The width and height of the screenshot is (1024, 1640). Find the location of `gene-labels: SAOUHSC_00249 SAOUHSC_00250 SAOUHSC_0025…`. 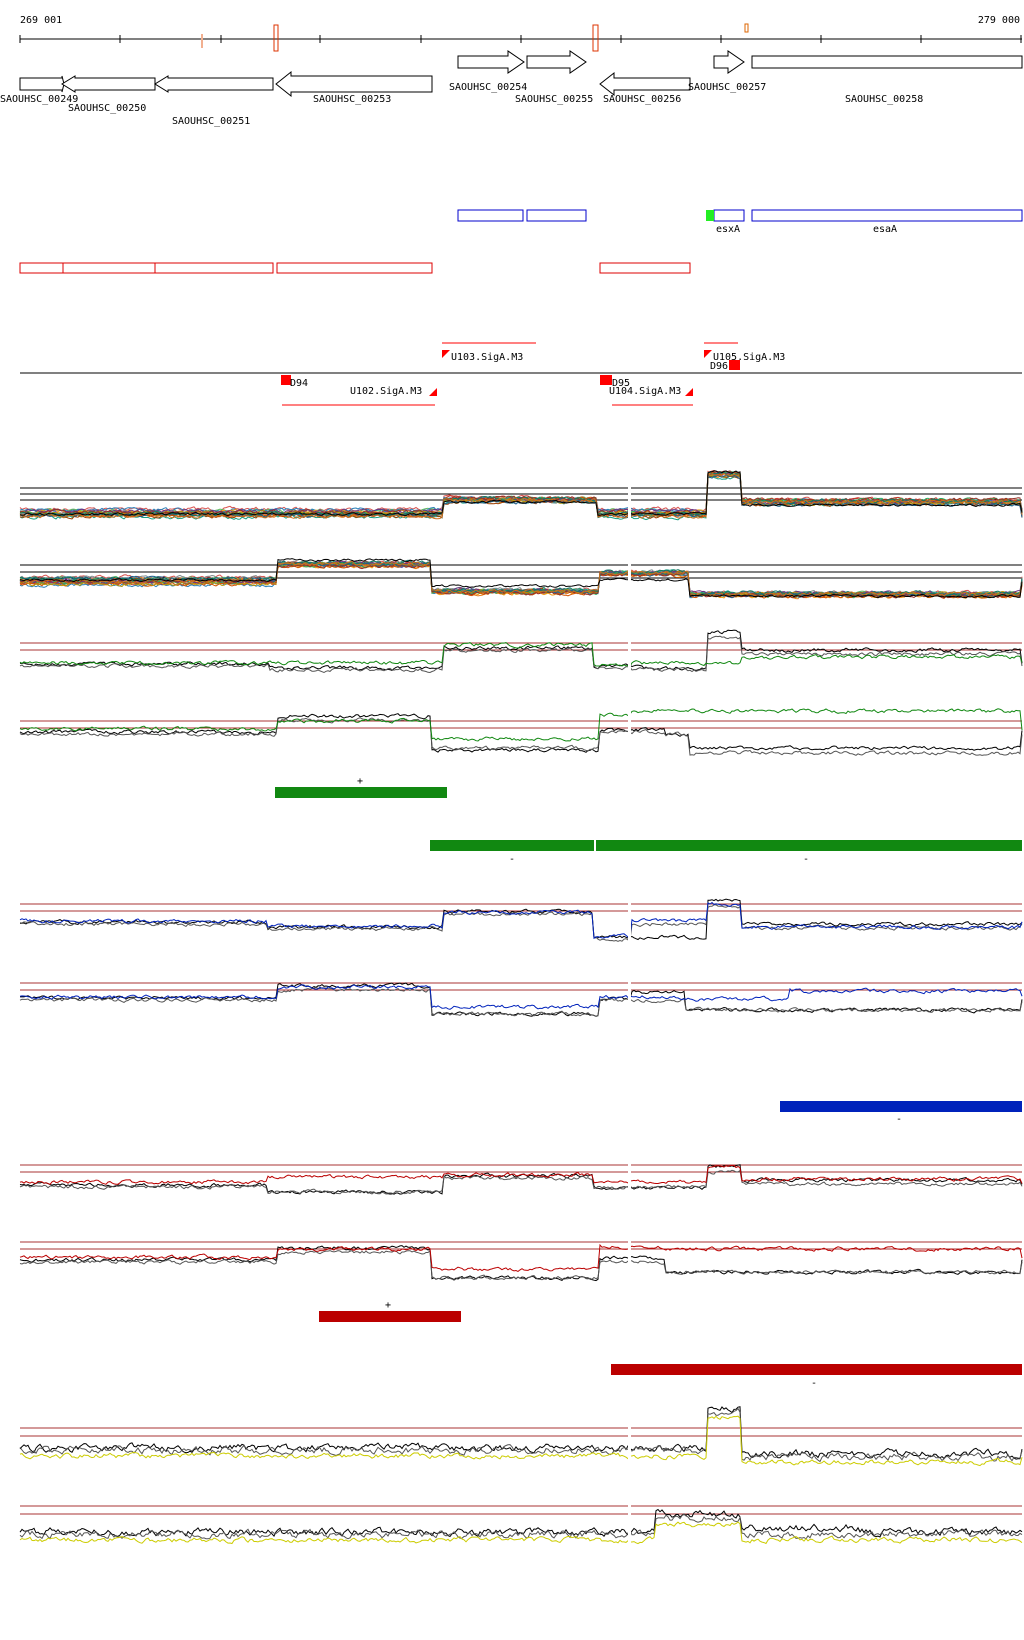

gene-labels: SAOUHSC_00249 SAOUHSC_00250 SAOUHSC_0025… is located at coordinates (461, 104).